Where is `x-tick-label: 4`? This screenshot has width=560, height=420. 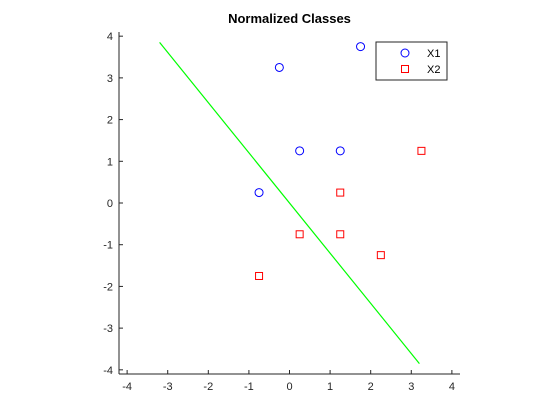 x-tick-label: 4 is located at coordinates (452, 387).